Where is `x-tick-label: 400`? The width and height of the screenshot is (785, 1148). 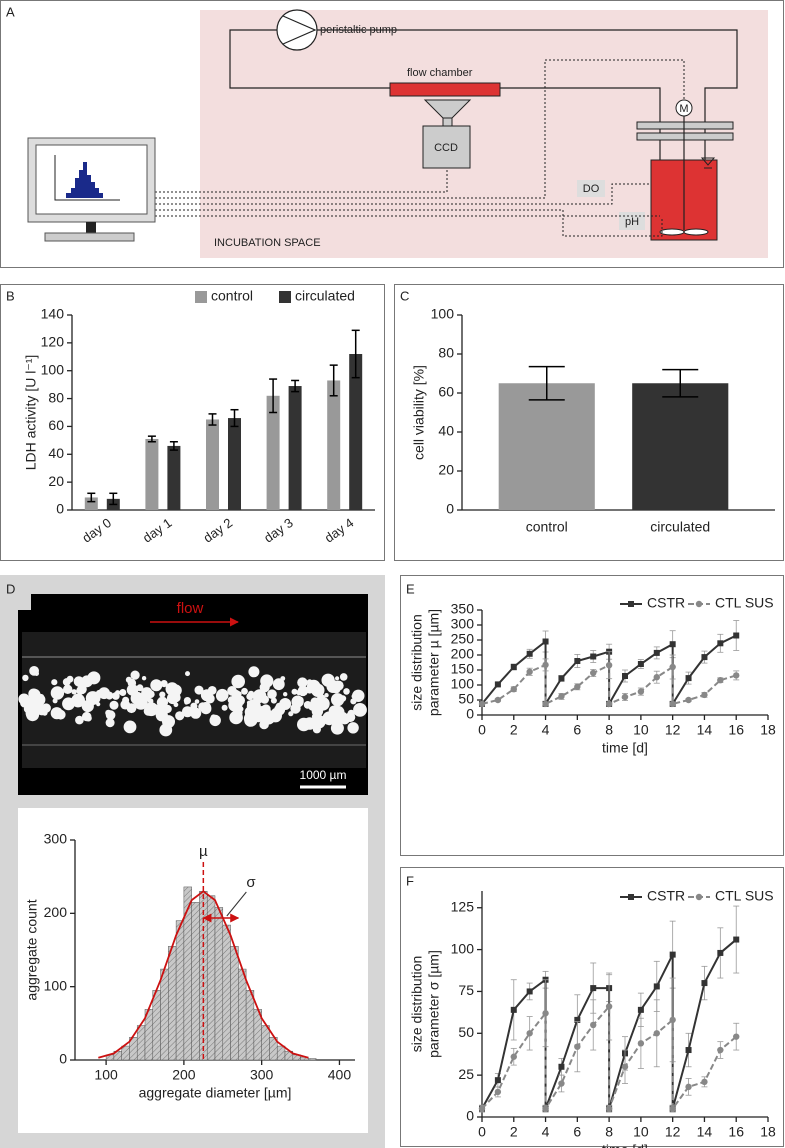
x-tick-label: 400 is located at coordinates (340, 1075).